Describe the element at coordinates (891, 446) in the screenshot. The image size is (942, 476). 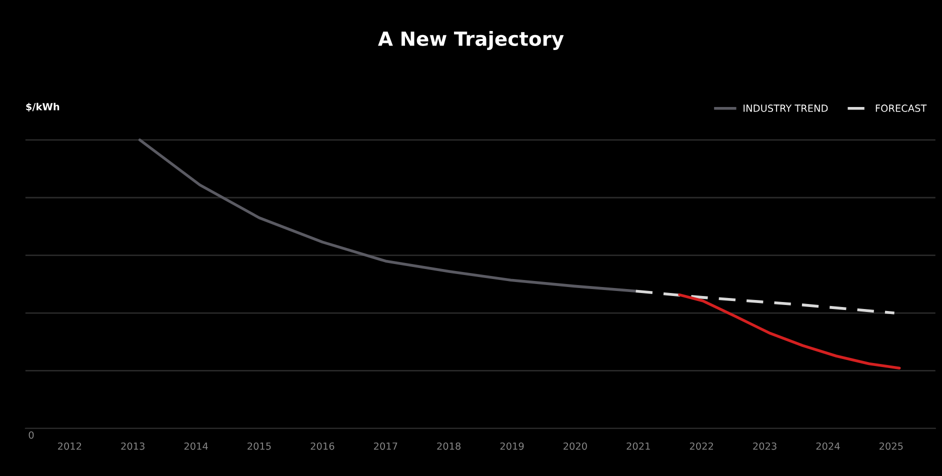
I see `x-tick-label: 2025` at that location.